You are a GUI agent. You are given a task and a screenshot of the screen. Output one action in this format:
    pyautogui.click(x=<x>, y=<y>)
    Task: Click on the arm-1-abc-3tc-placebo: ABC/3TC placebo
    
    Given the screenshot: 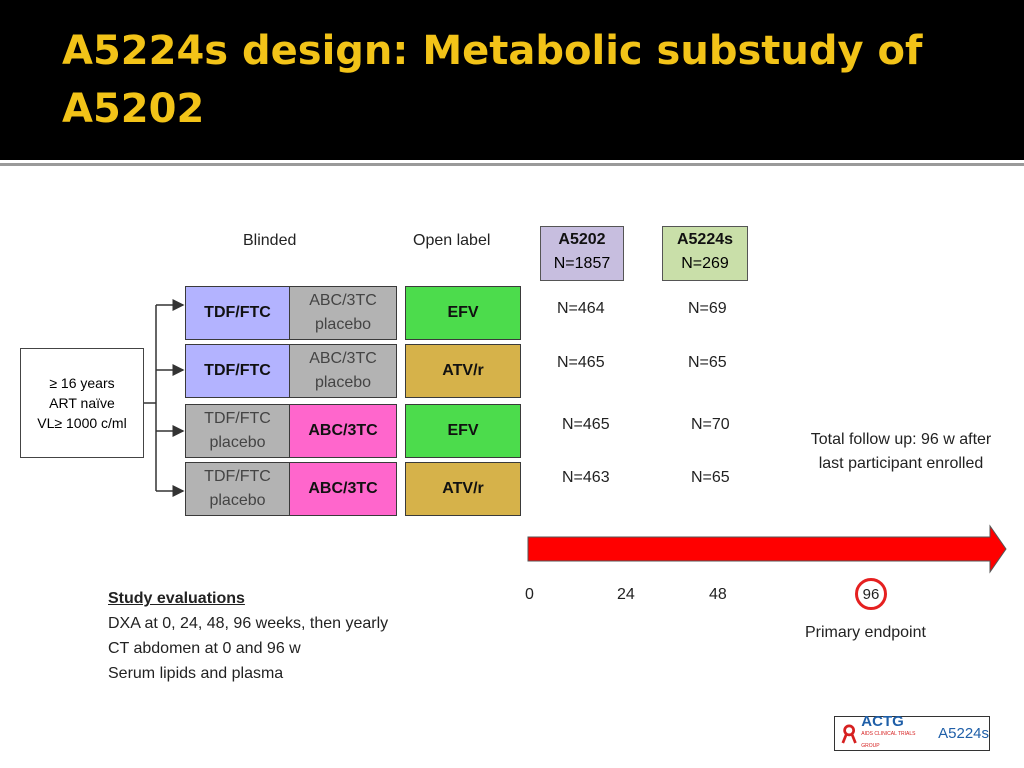 What is the action you would take?
    pyautogui.click(x=343, y=313)
    